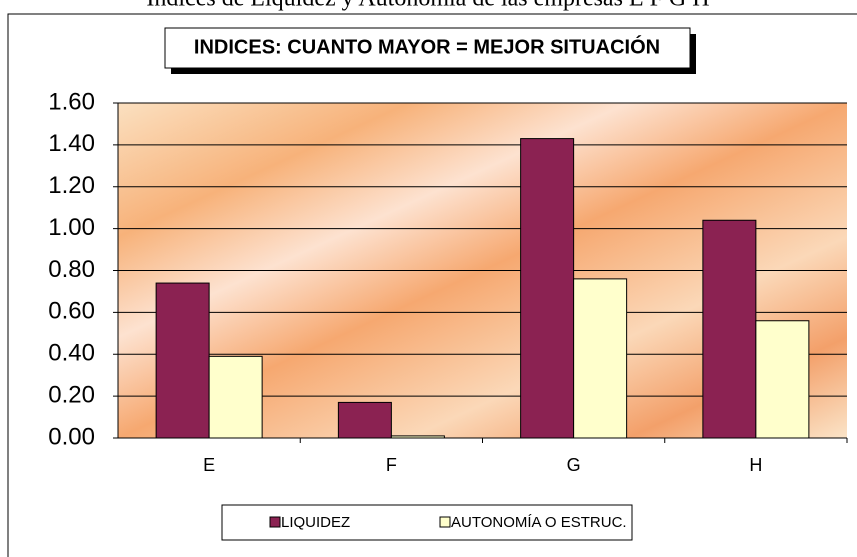  I want to click on x-tick-label: F, so click(391, 465).